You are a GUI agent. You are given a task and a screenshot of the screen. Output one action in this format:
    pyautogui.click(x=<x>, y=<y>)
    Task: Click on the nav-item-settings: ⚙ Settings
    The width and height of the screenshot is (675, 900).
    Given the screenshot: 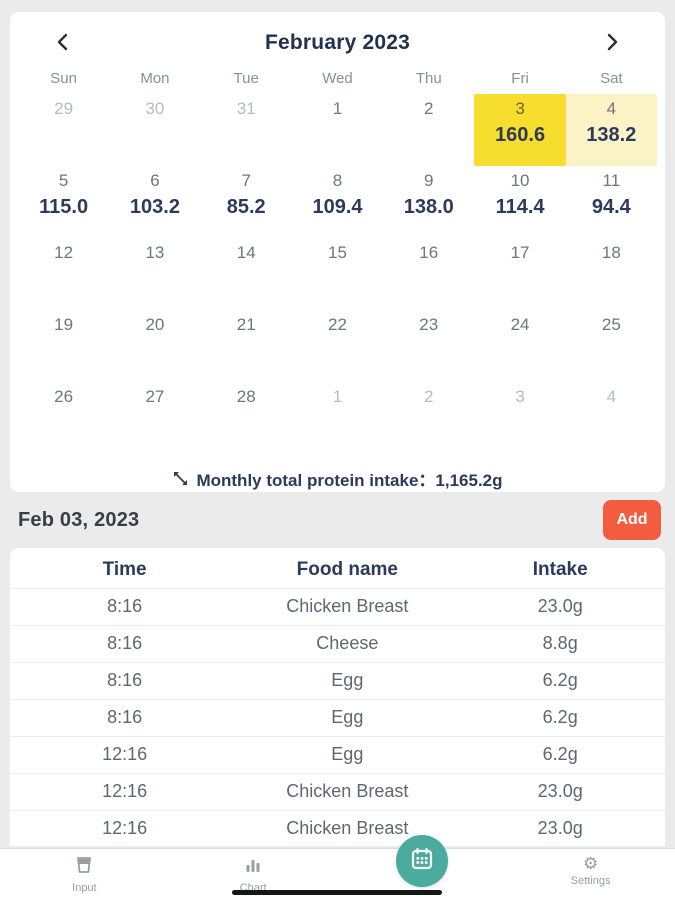 What is the action you would take?
    pyautogui.click(x=590, y=874)
    